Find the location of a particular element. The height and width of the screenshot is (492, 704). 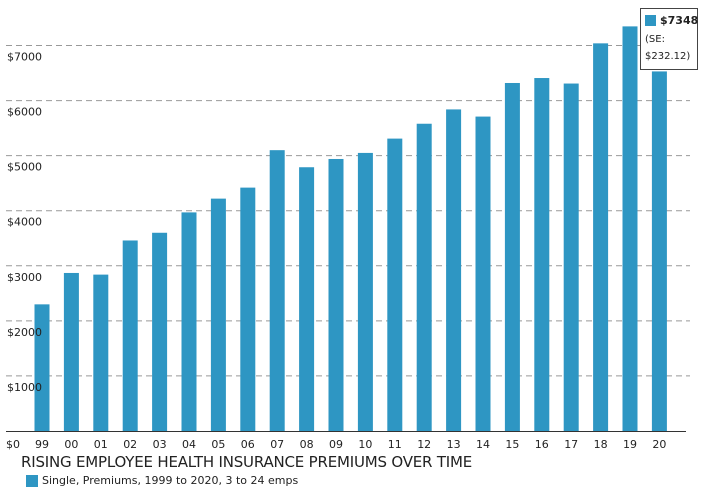

x-tick-label: 07 is located at coordinates (277, 444).